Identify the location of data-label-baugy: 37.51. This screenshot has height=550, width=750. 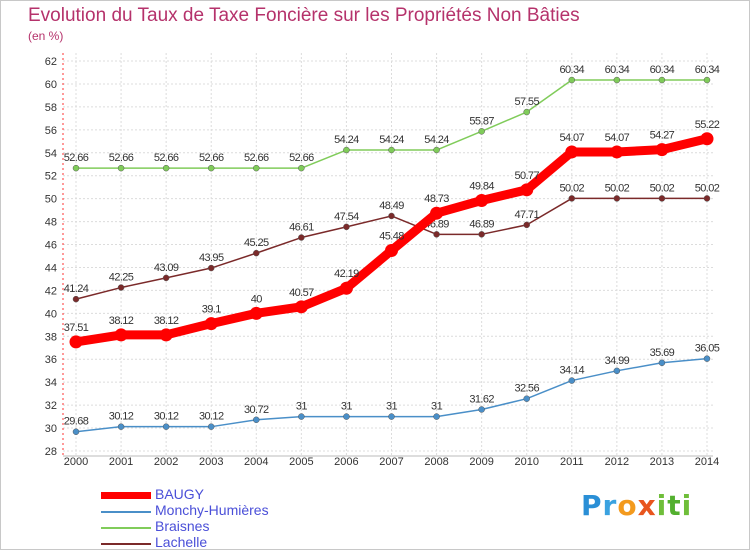
(76, 328).